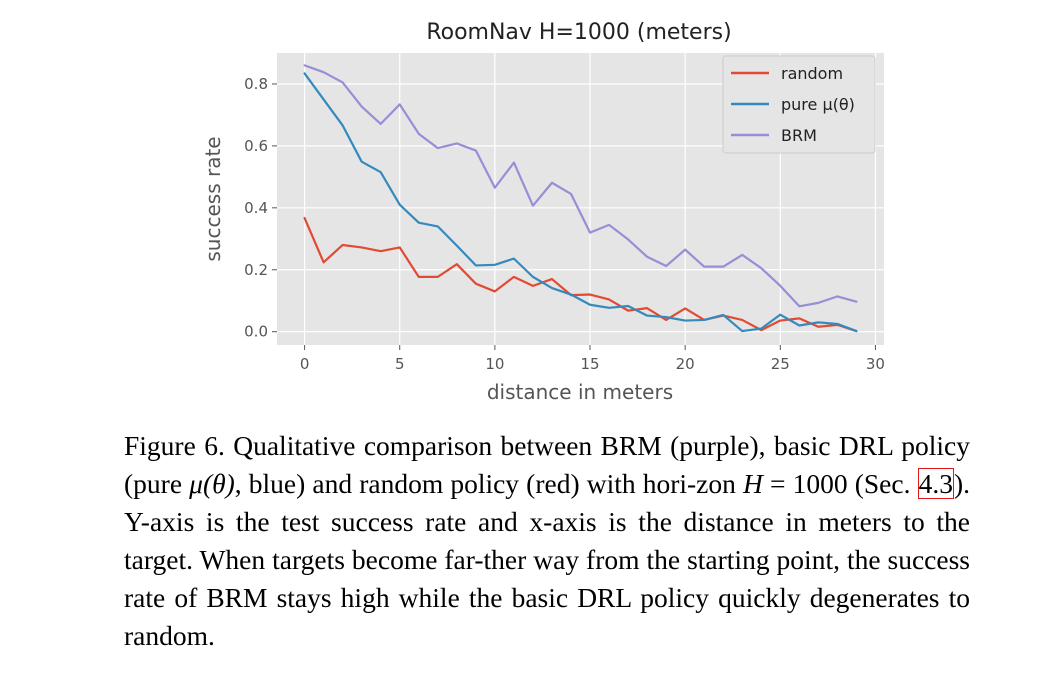  What do you see at coordinates (818, 104) in the screenshot?
I see `legend-label-pure-mu-theta: pure μ(θ)` at bounding box center [818, 104].